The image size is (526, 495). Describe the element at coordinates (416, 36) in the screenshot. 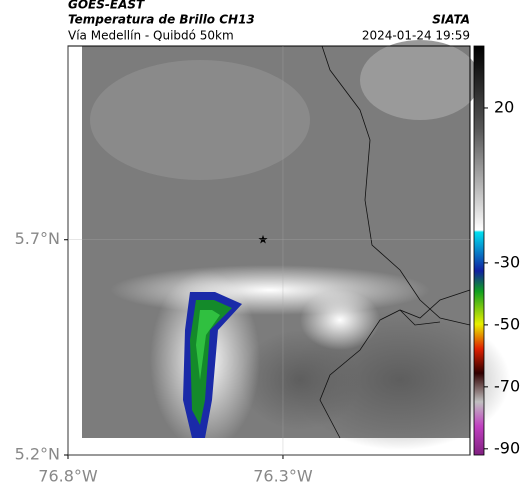

I see `datetime: 2024-01-24 19:59` at that location.